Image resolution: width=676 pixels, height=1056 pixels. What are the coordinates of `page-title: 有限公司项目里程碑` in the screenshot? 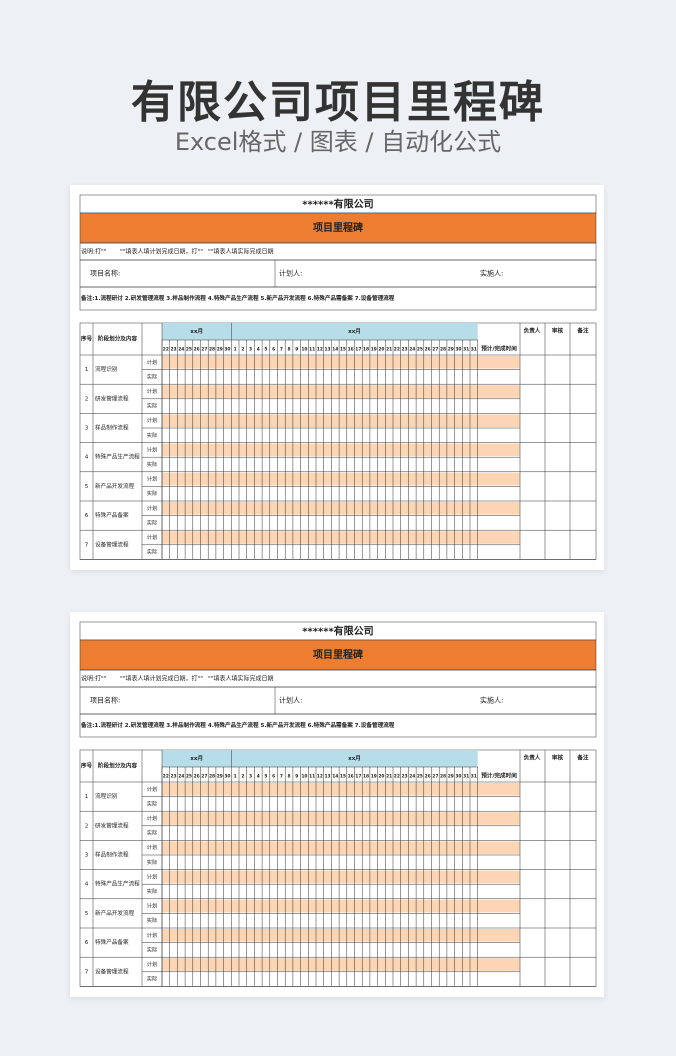 It's located at (338, 102).